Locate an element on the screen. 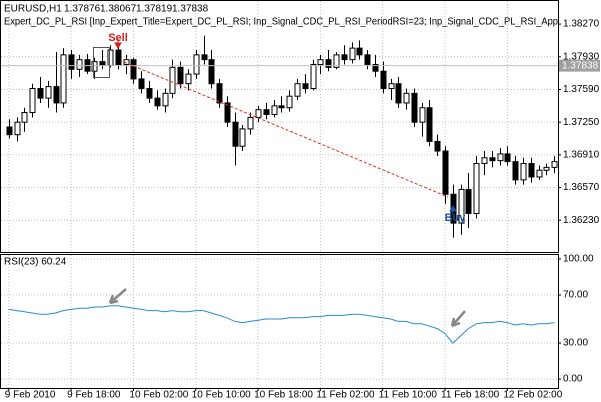 The image size is (601, 402). y-tick-label: 1.38270 is located at coordinates (581, 24).